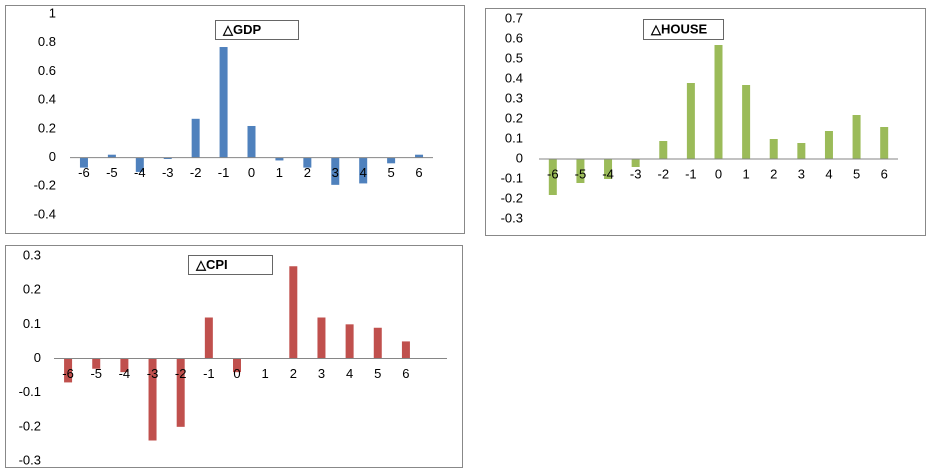  What do you see at coordinates (45, 213) in the screenshot?
I see `y-tick-label: -0.4` at bounding box center [45, 213].